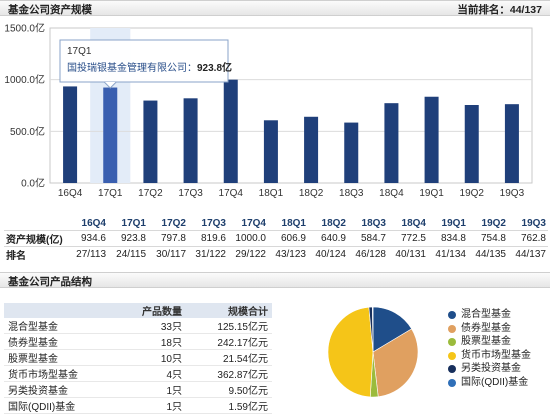 This screenshot has height=414, width=550. I want to click on x-tick-label: 17Q3, so click(190, 193).